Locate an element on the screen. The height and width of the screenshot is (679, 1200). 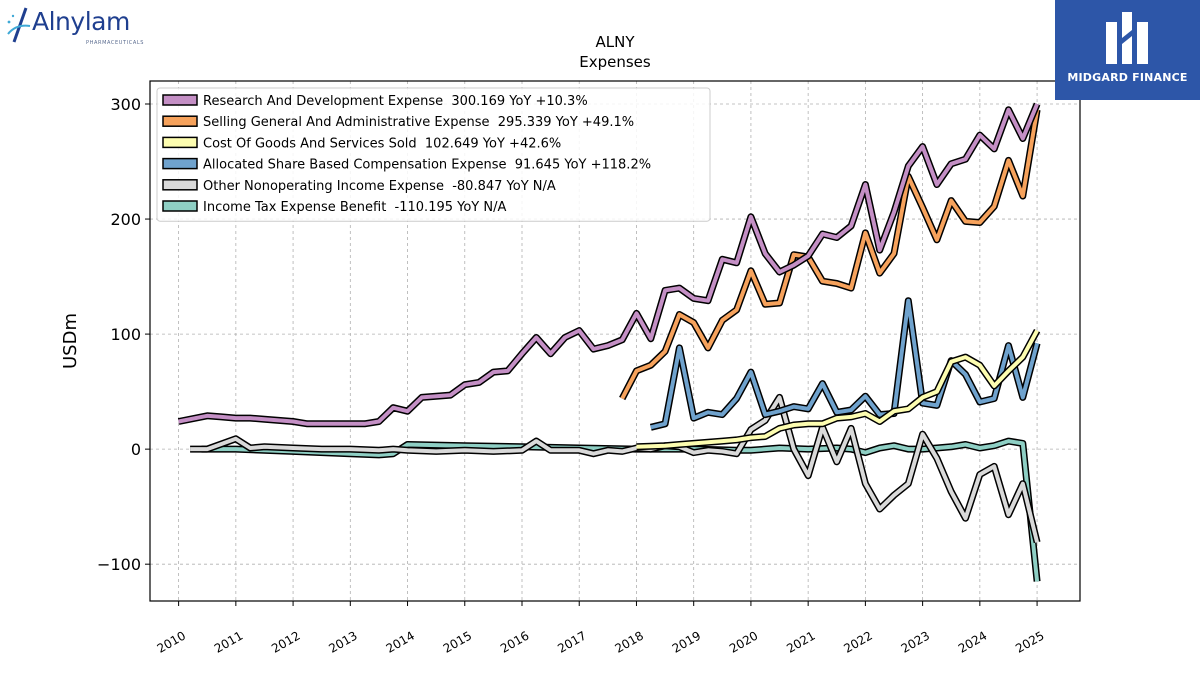
alnylam-subtitle: PHARMACEUTICALS is located at coordinates (115, 43).